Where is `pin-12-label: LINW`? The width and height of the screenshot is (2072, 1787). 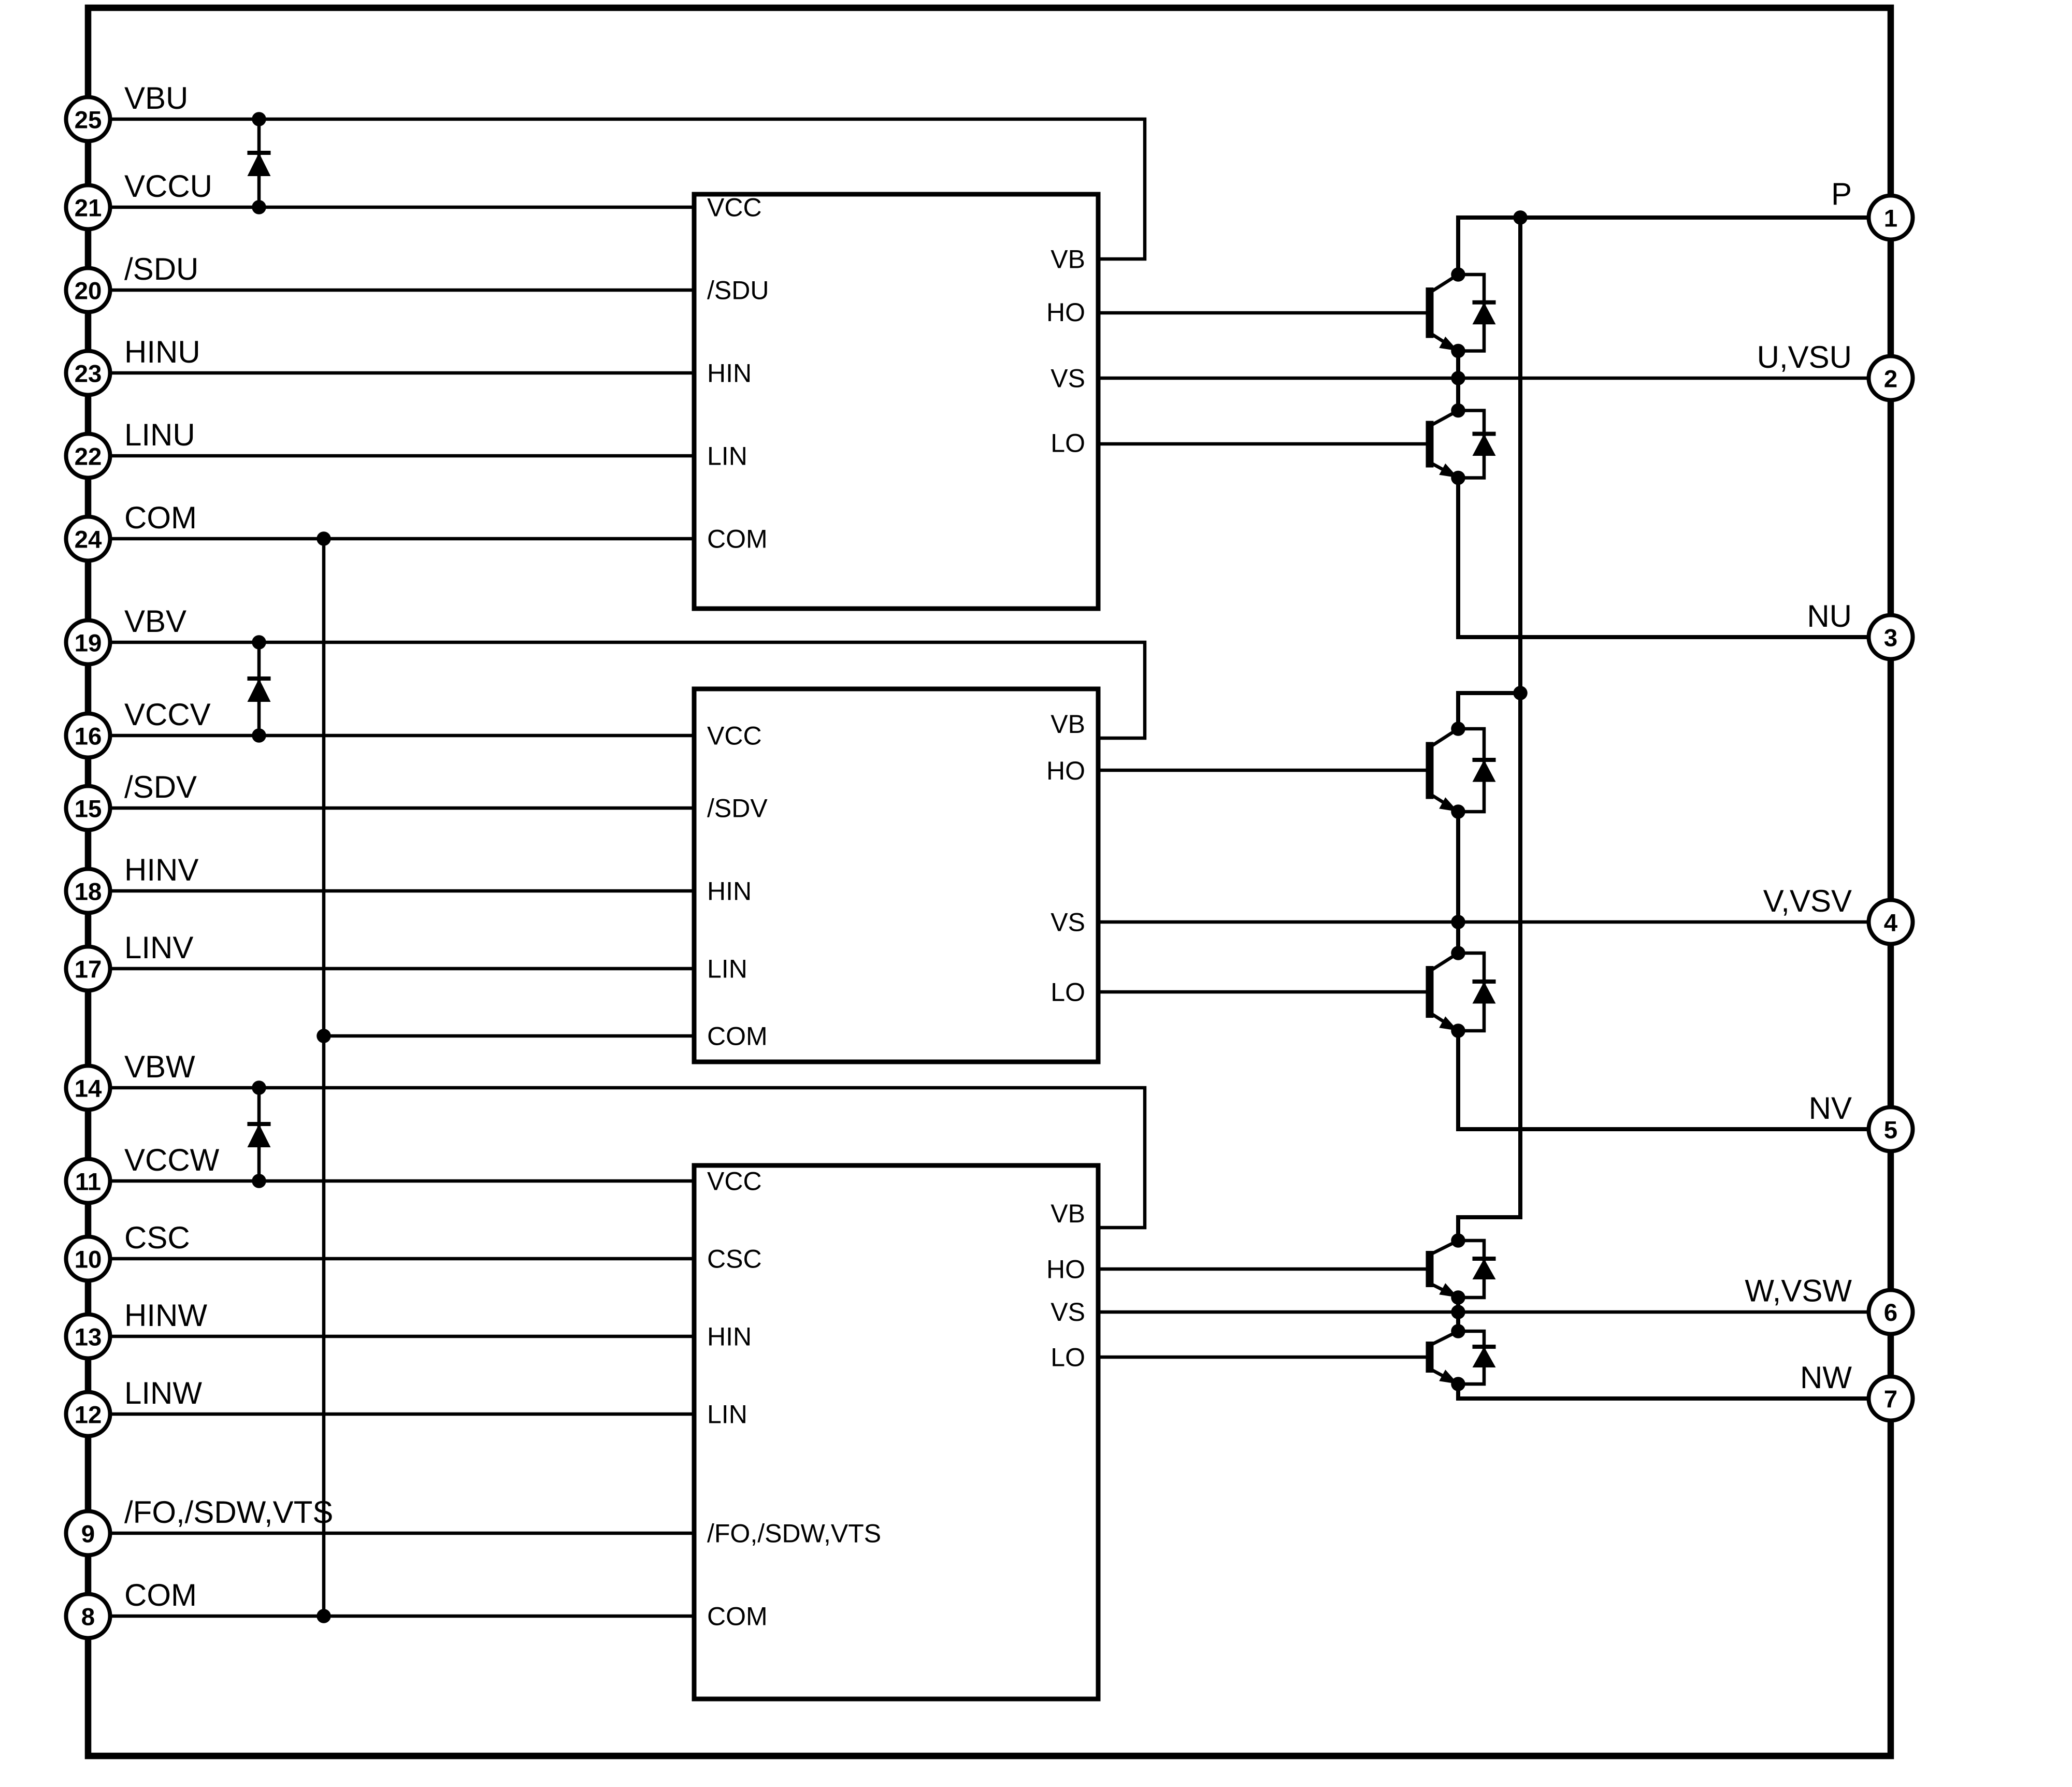
pin-12-label: LINW is located at coordinates (163, 1393).